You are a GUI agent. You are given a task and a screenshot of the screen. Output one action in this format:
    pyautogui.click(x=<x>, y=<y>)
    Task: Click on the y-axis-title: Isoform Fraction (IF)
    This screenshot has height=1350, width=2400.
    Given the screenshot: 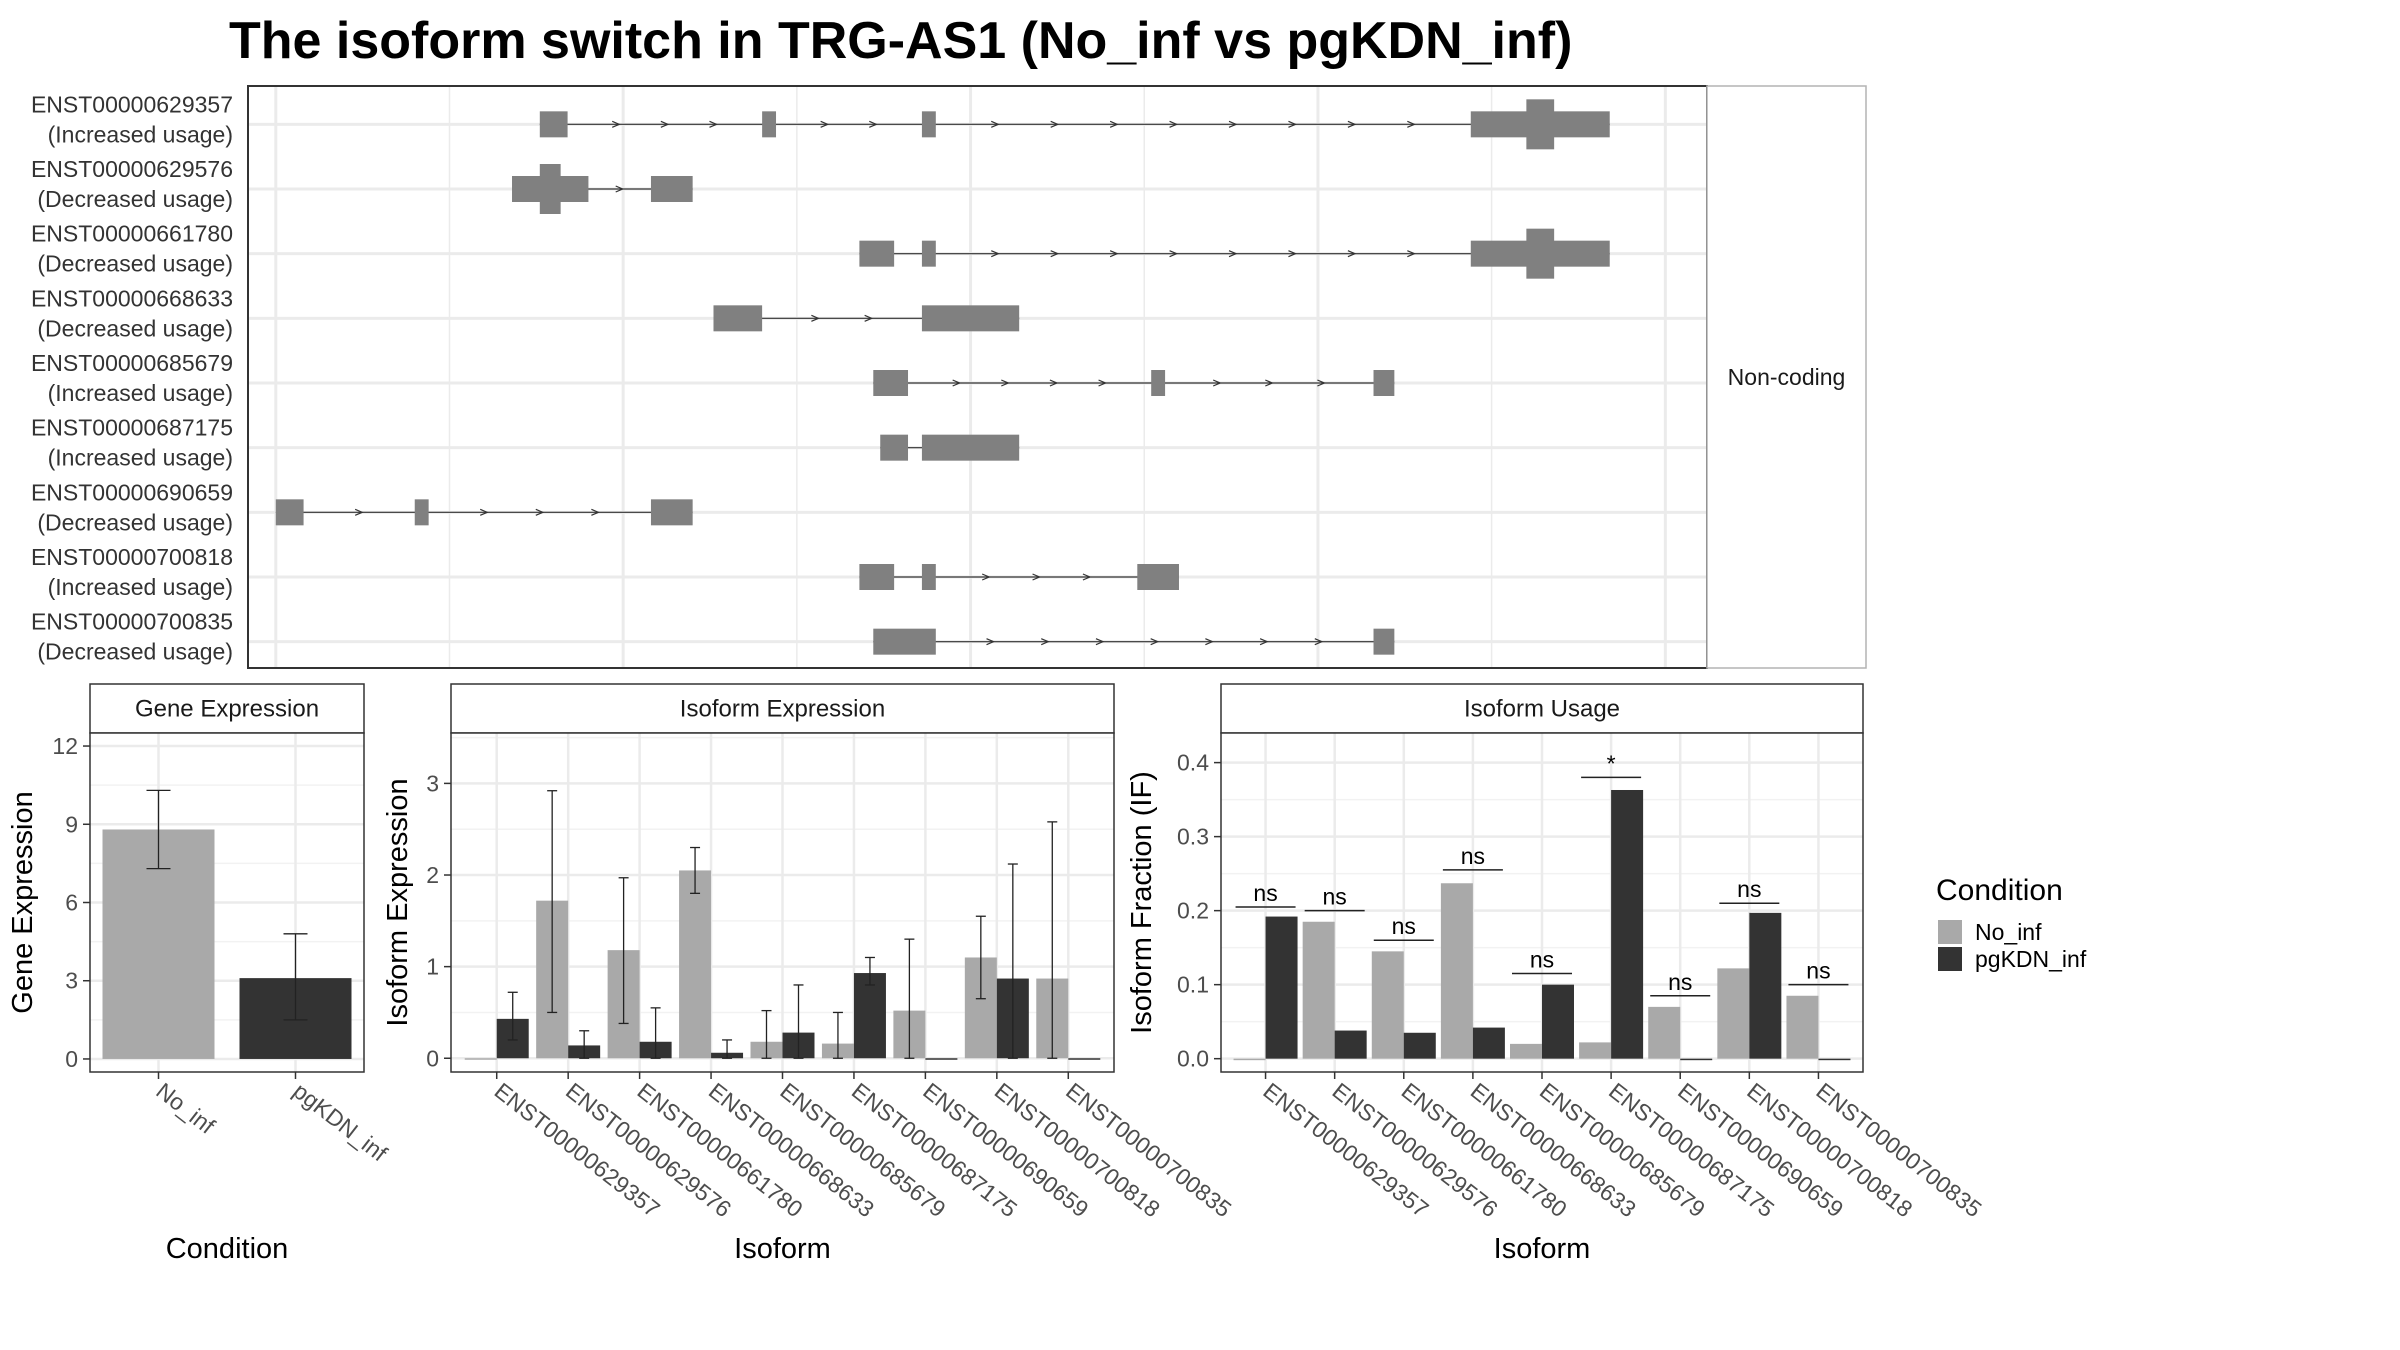 What is the action you would take?
    pyautogui.click(x=1142, y=902)
    